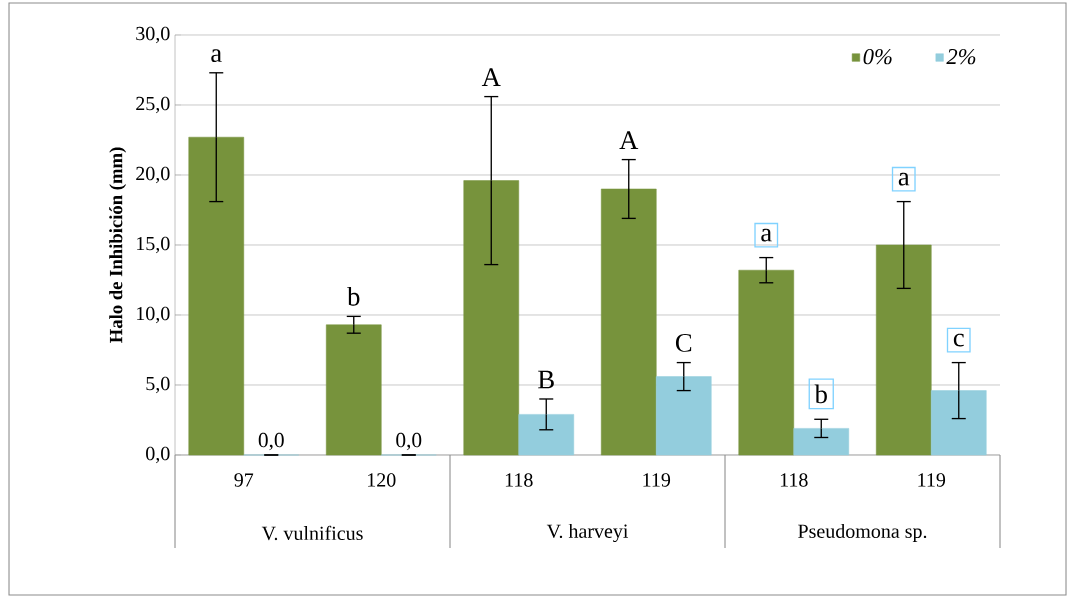 The width and height of the screenshot is (1070, 605). What do you see at coordinates (153, 35) in the screenshot?
I see `y-tick-label: 30,0` at bounding box center [153, 35].